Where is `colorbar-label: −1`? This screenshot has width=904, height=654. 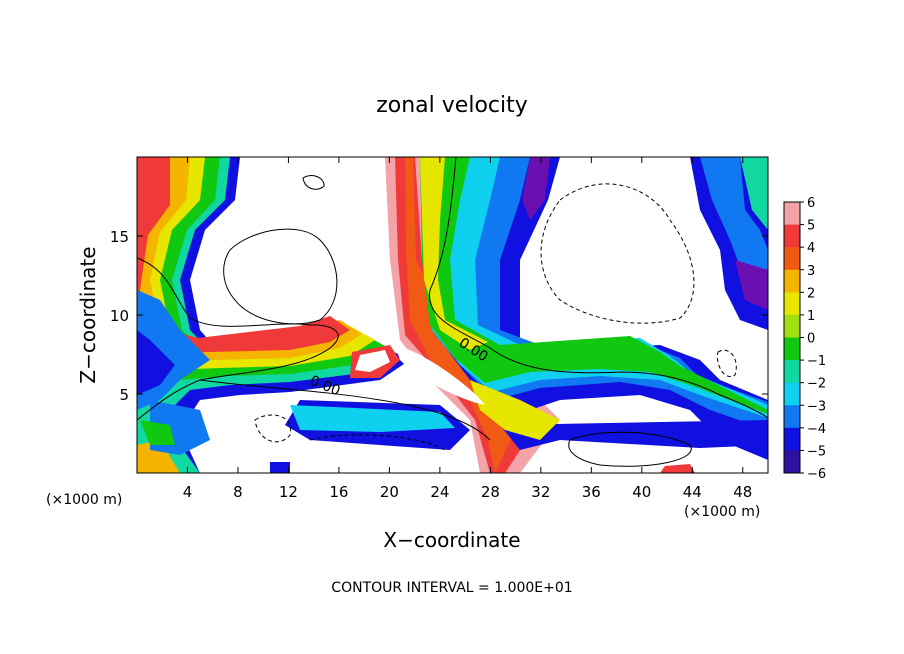 colorbar-label: −1 is located at coordinates (816, 361).